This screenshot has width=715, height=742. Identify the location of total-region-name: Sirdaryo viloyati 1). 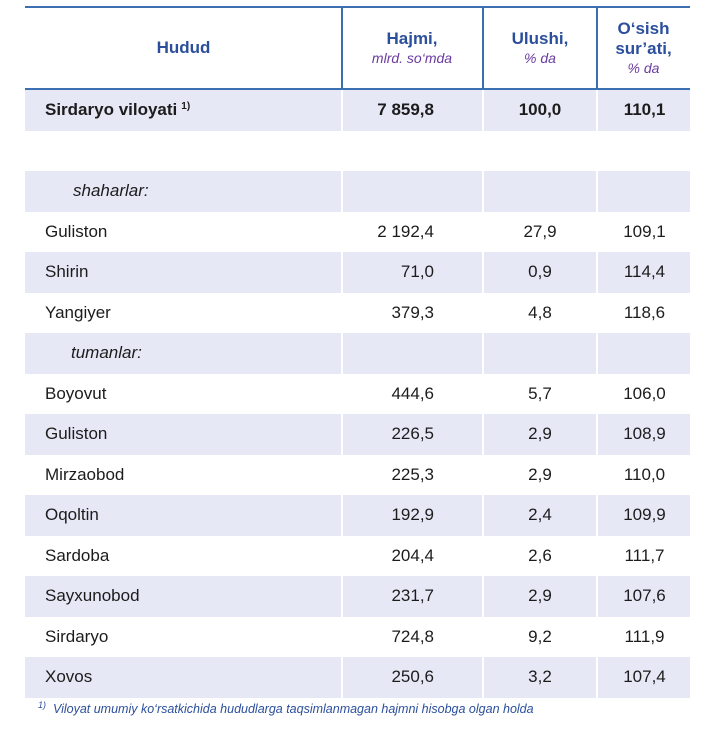
(190, 110).